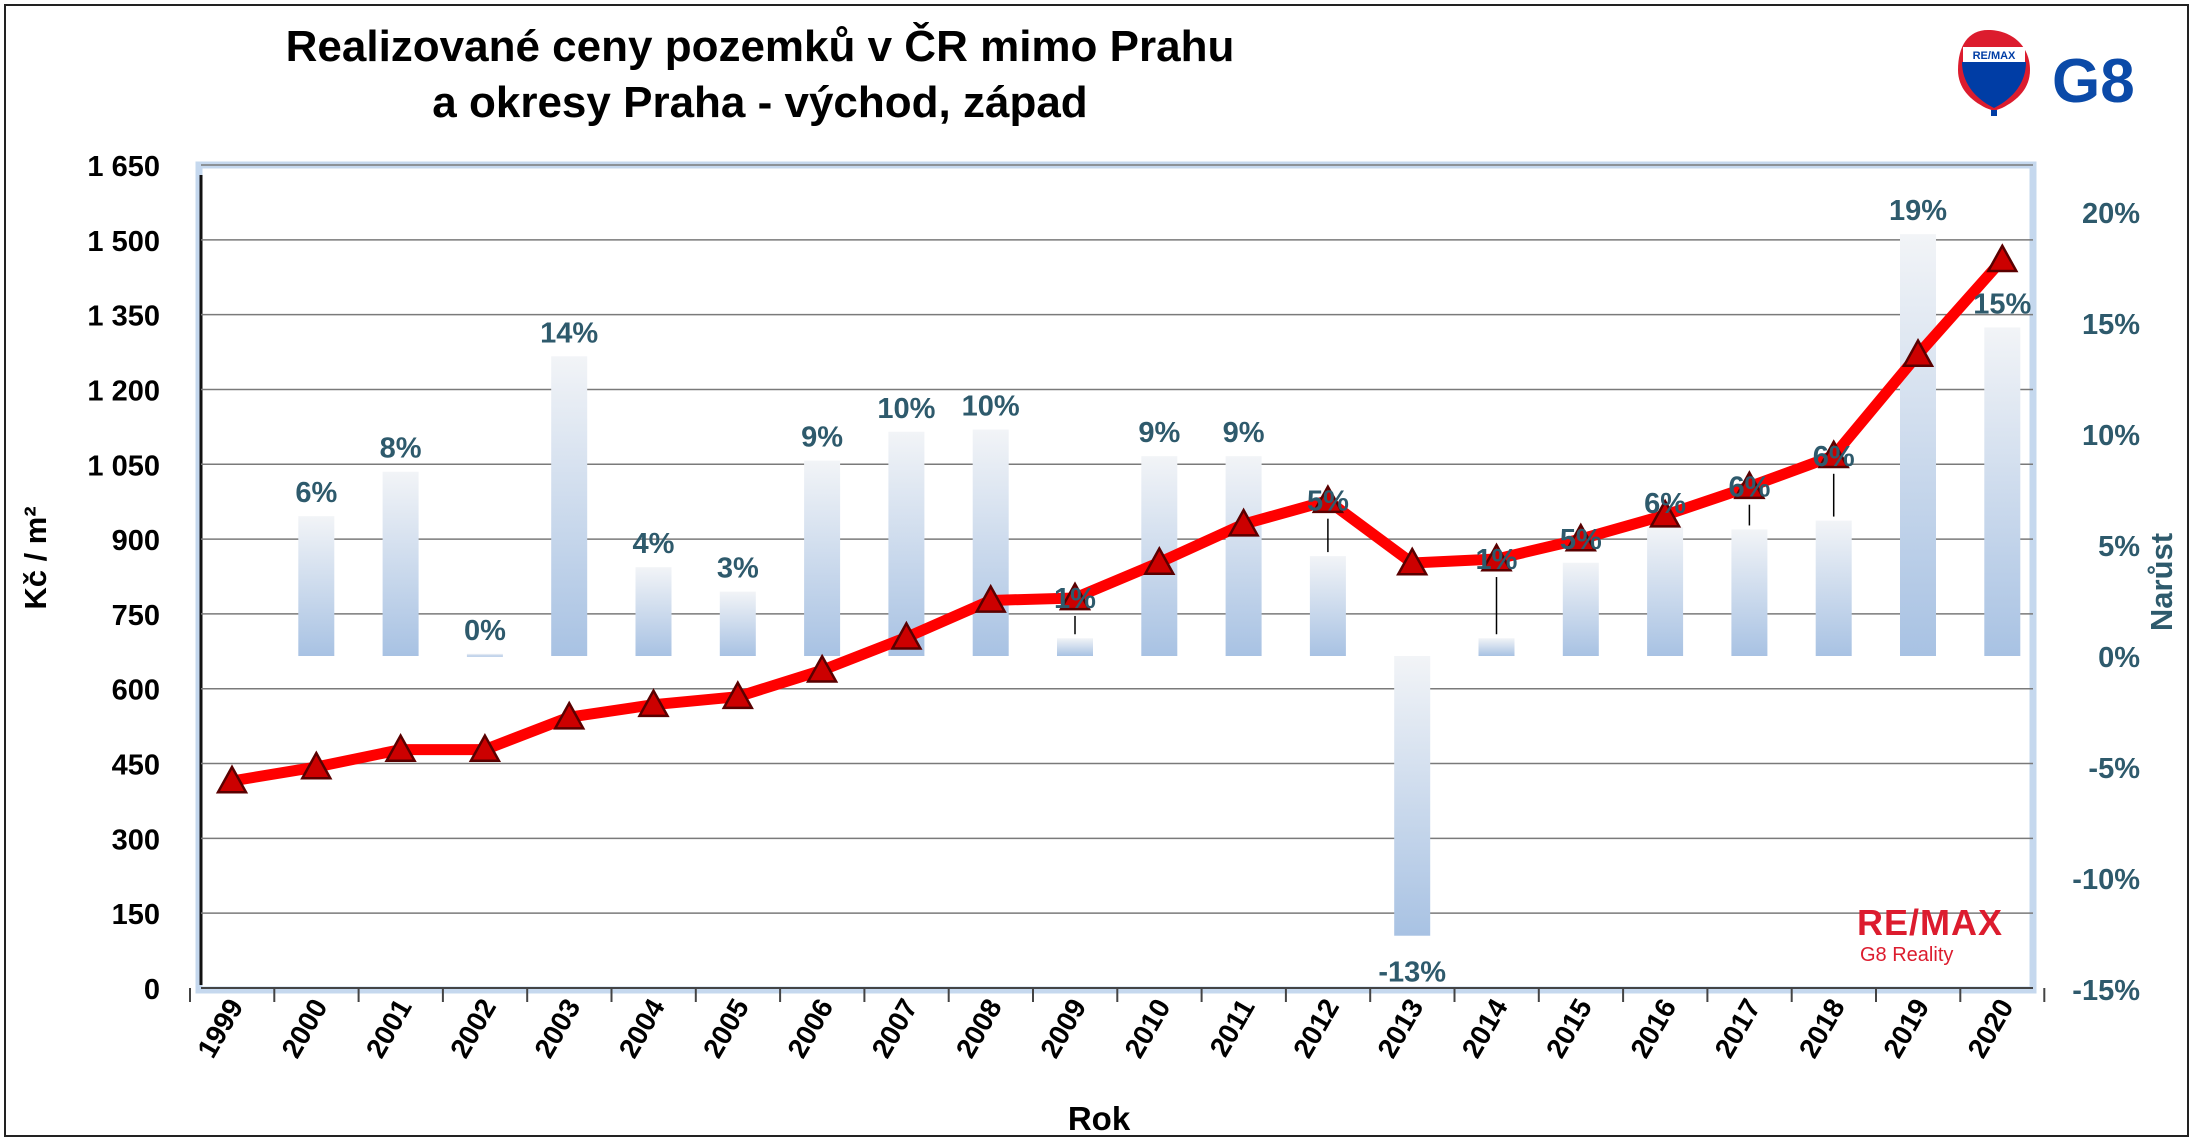 The width and height of the screenshot is (2195, 1143). I want to click on x-tick-label: 2011, so click(1232, 1028).